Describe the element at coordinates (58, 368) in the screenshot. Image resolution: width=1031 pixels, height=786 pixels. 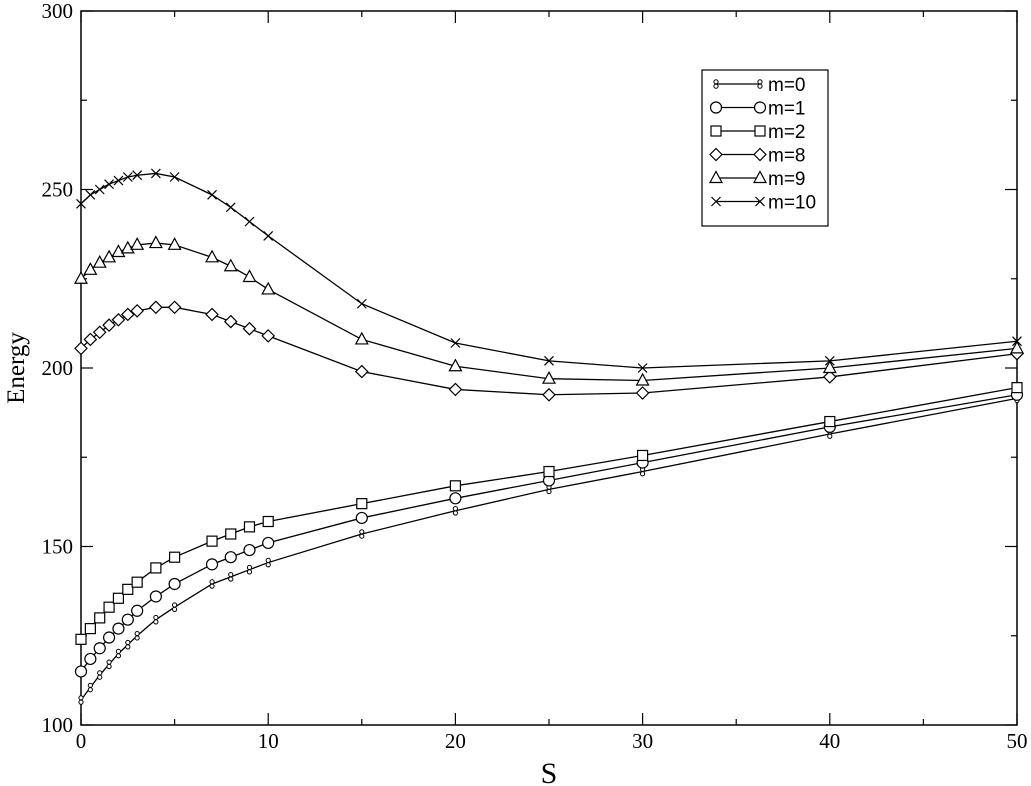
I see `y-tick-label: 200` at that location.